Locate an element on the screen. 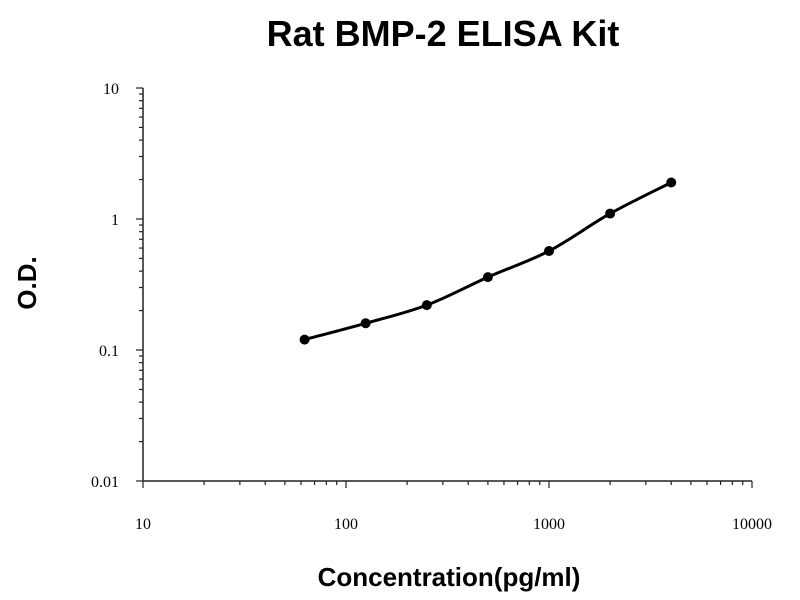  fit-curve-layer is located at coordinates (488, 261).